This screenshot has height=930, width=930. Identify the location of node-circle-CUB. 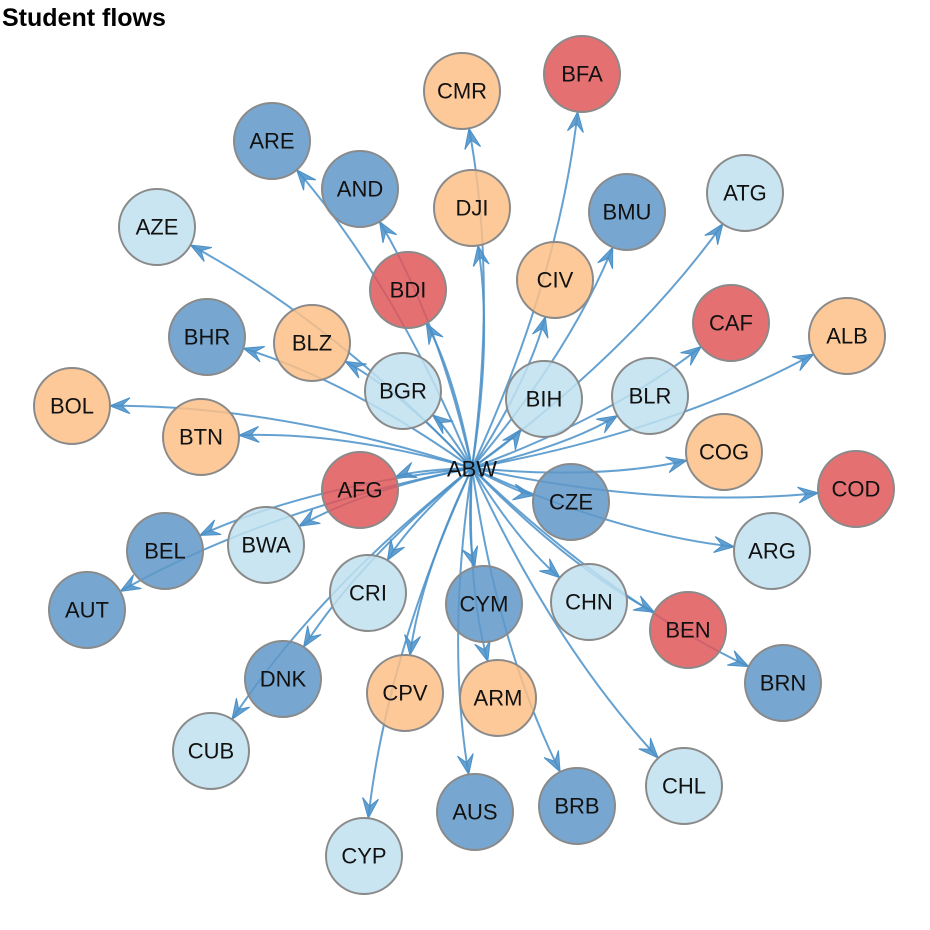
(211, 751).